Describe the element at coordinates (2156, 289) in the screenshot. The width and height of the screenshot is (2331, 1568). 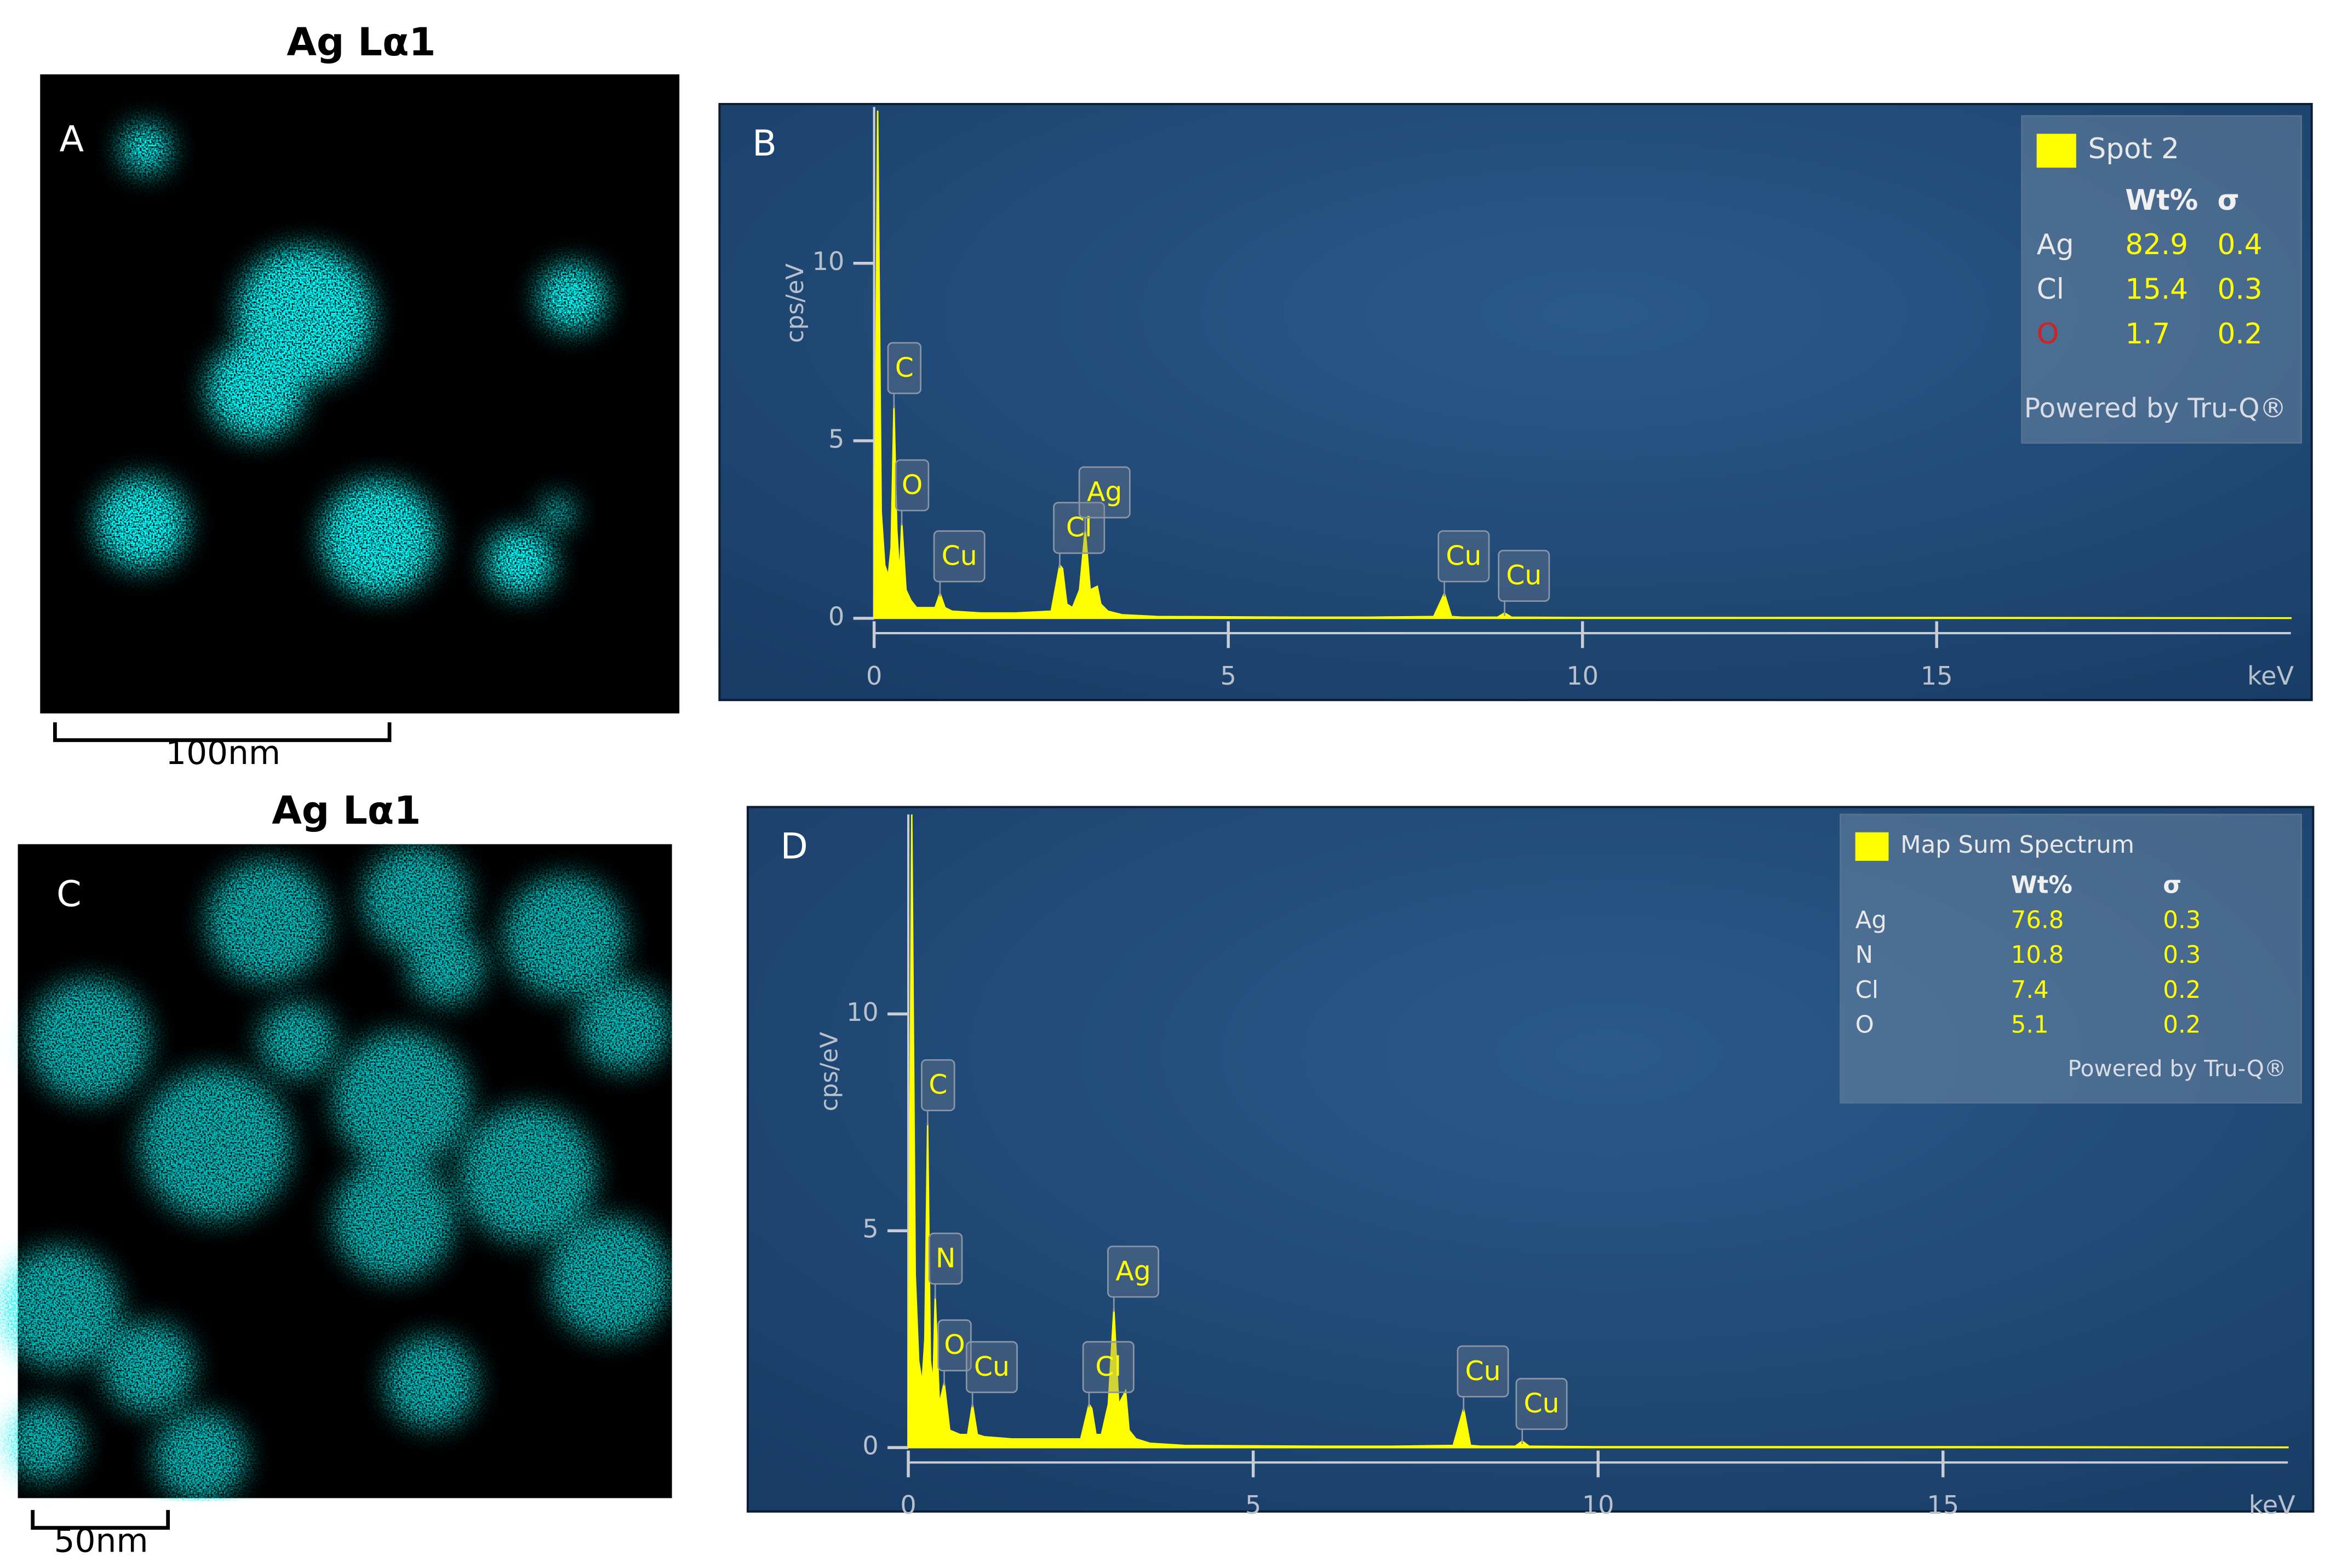
I see `wt-percent: 15.4` at that location.